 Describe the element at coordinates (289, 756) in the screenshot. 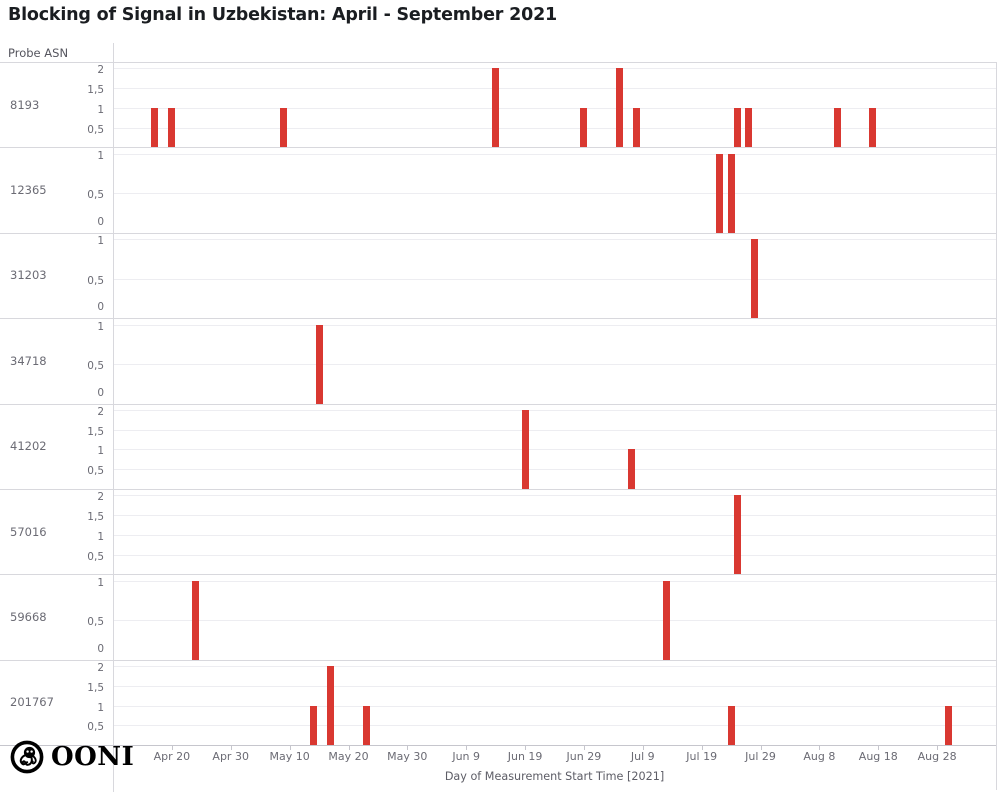

I see `x-tick-label: May 10` at that location.